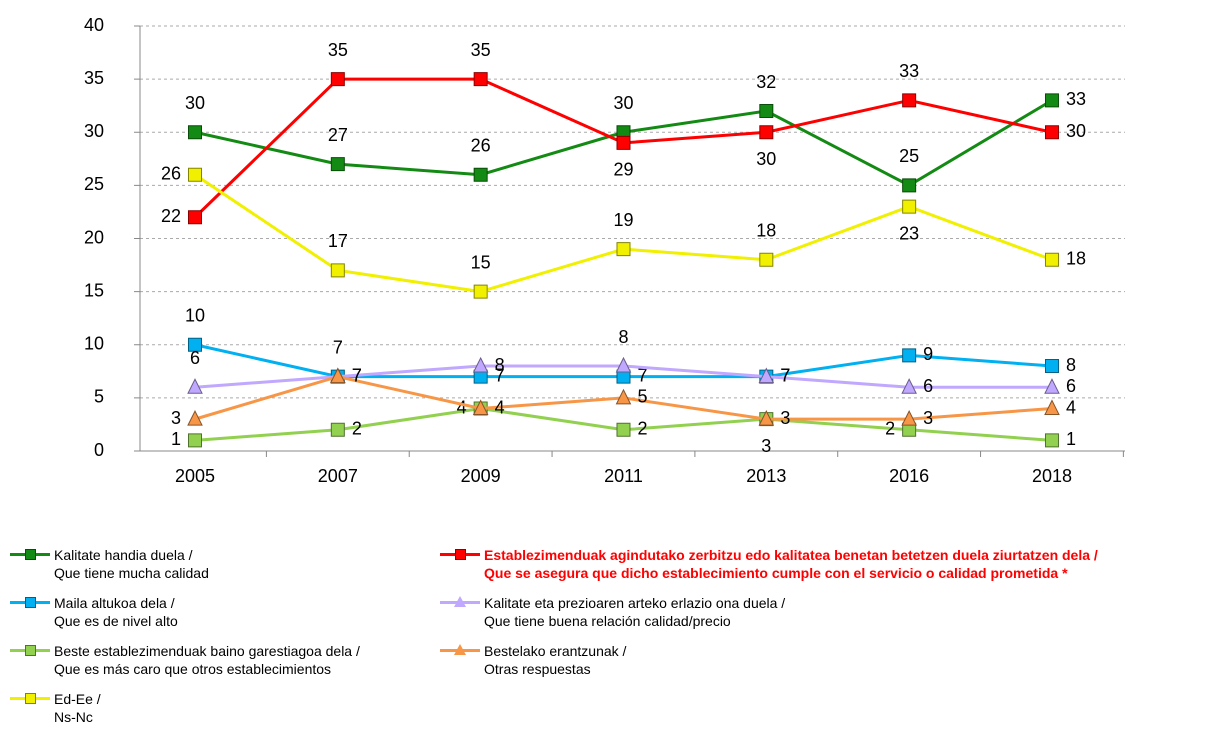 The width and height of the screenshot is (1232, 731). Describe the element at coordinates (766, 82) in the screenshot. I see `data-label: 32` at that location.